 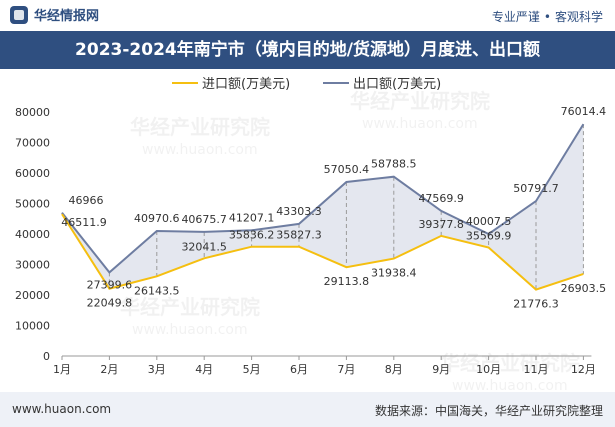 What do you see at coordinates (584, 111) in the screenshot?
I see `export-data-label: 76014.4` at bounding box center [584, 111].